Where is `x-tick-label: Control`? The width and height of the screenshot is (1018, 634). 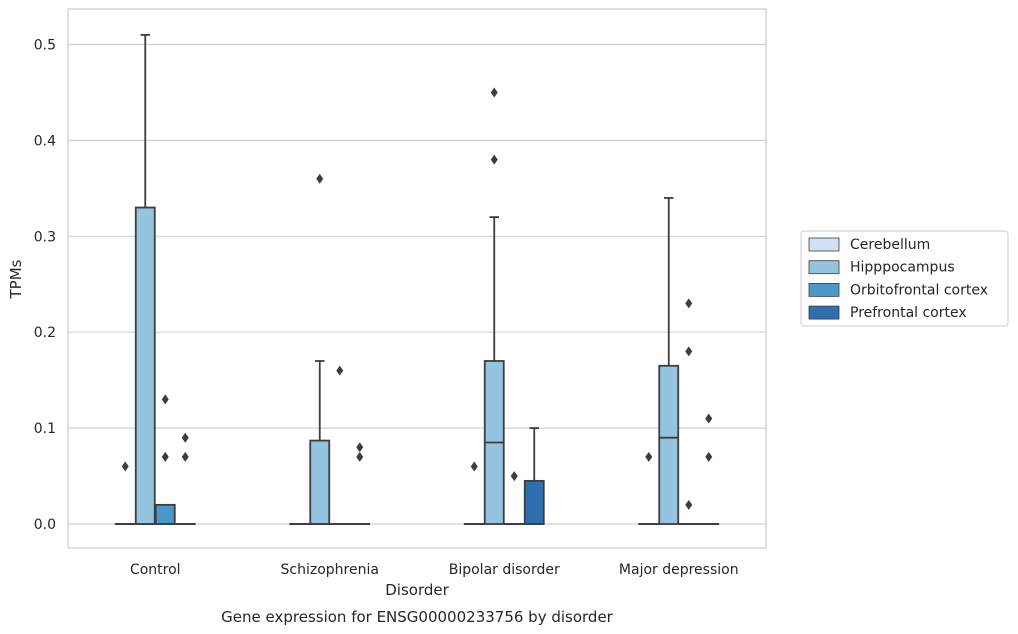
x-tick-label: Control is located at coordinates (155, 570).